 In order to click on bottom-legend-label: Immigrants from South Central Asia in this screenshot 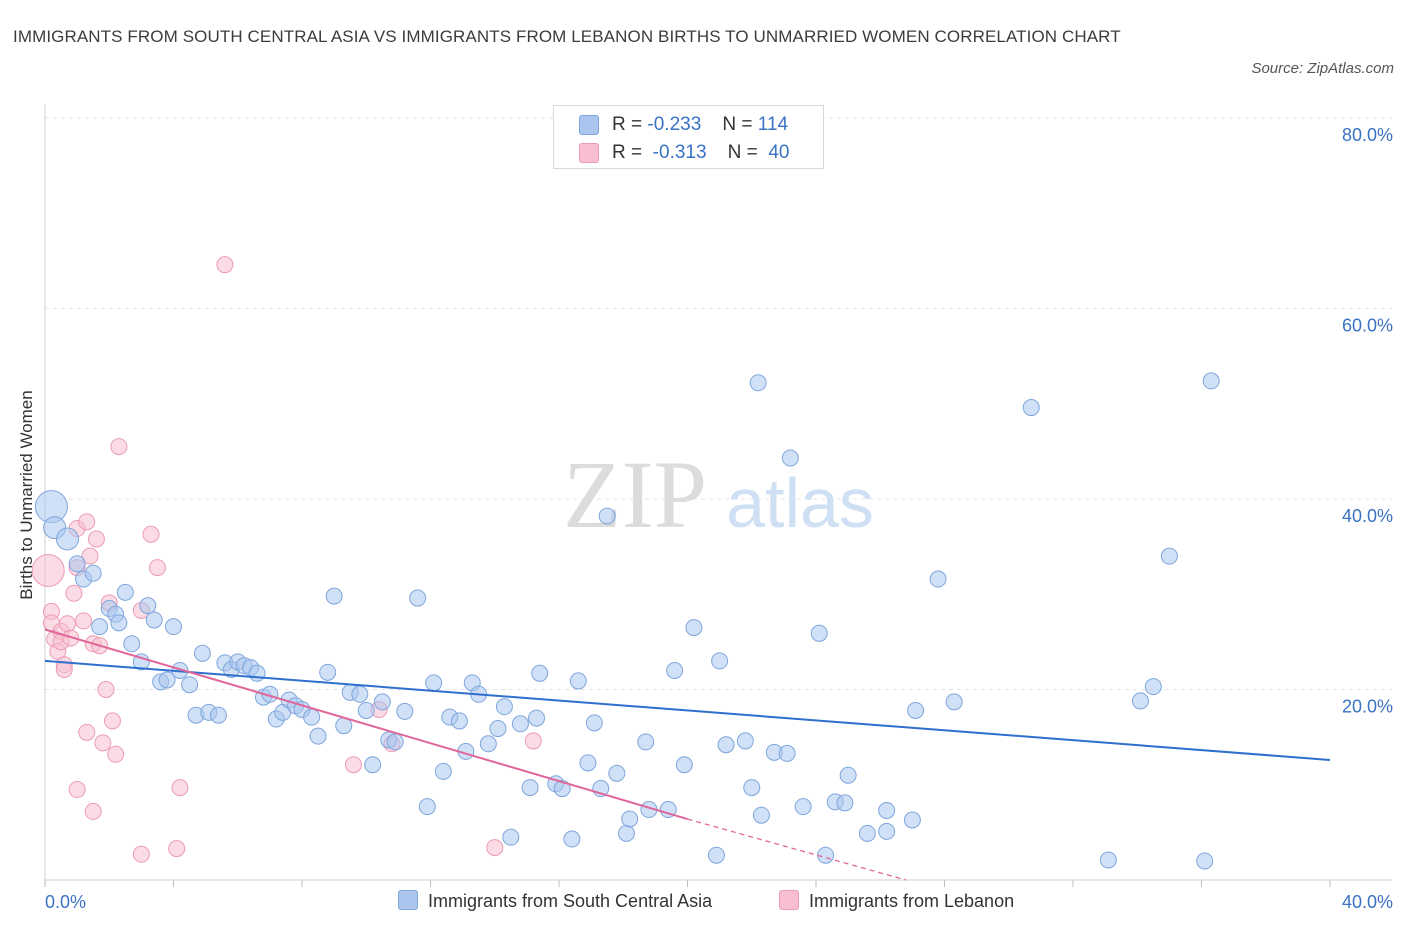, I will do `click(570, 901)`.